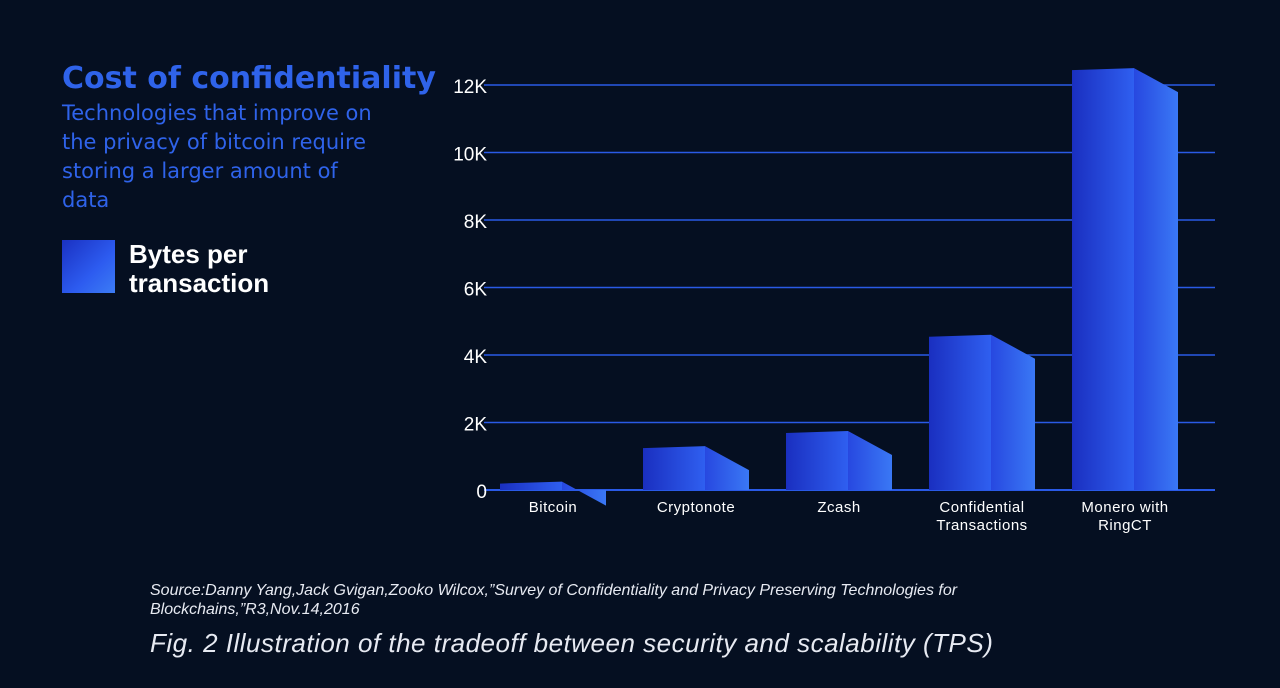 The height and width of the screenshot is (688, 1280). I want to click on legend-swatch, so click(88, 266).